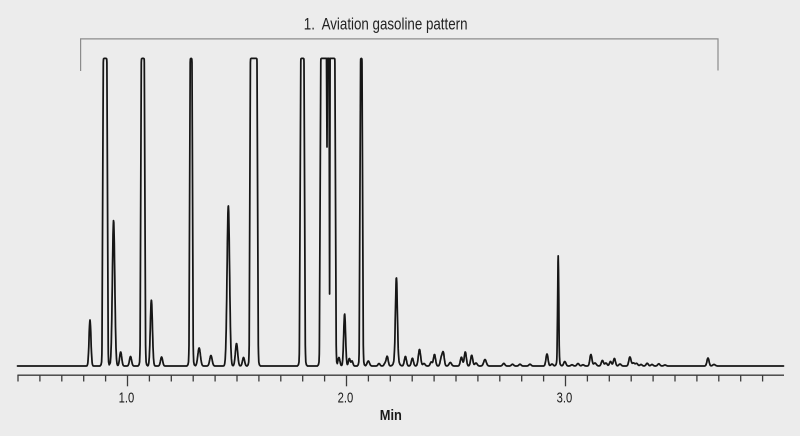 Image resolution: width=800 pixels, height=436 pixels. I want to click on svg-text: Min, so click(391, 416).